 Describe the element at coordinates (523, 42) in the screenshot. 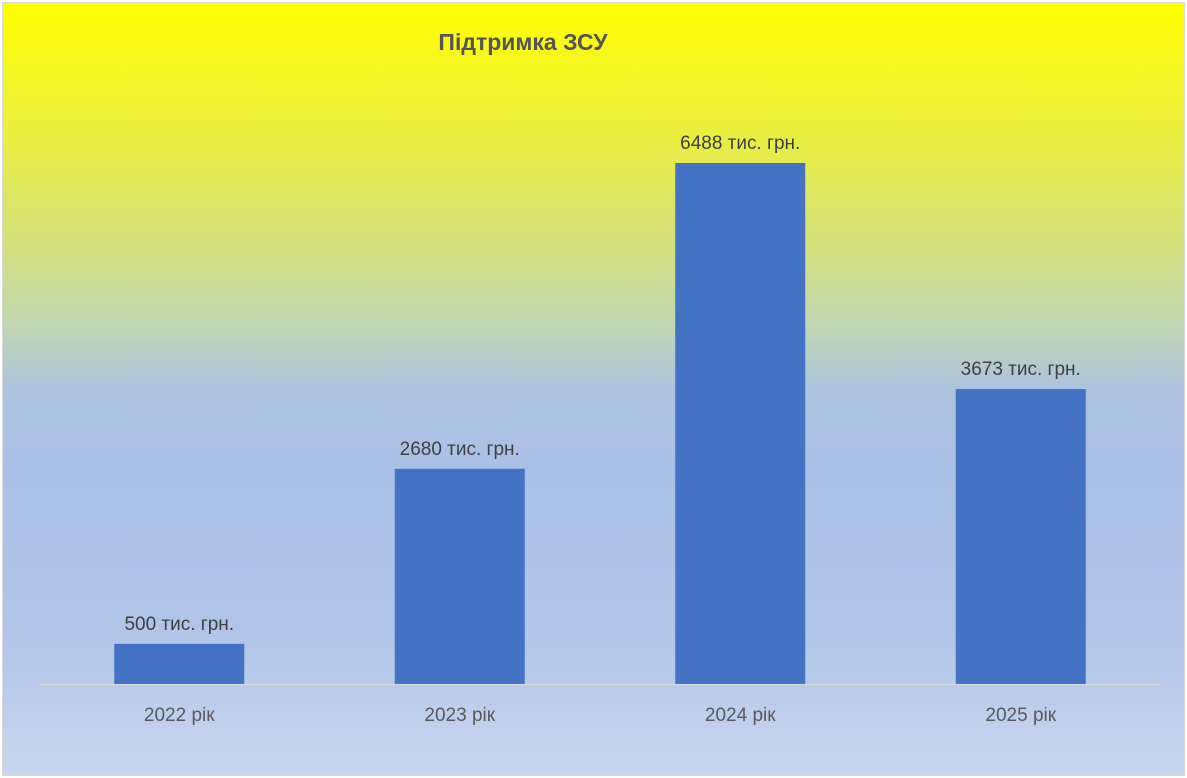

I see `chart-title: Підтримка ЗСУ` at that location.